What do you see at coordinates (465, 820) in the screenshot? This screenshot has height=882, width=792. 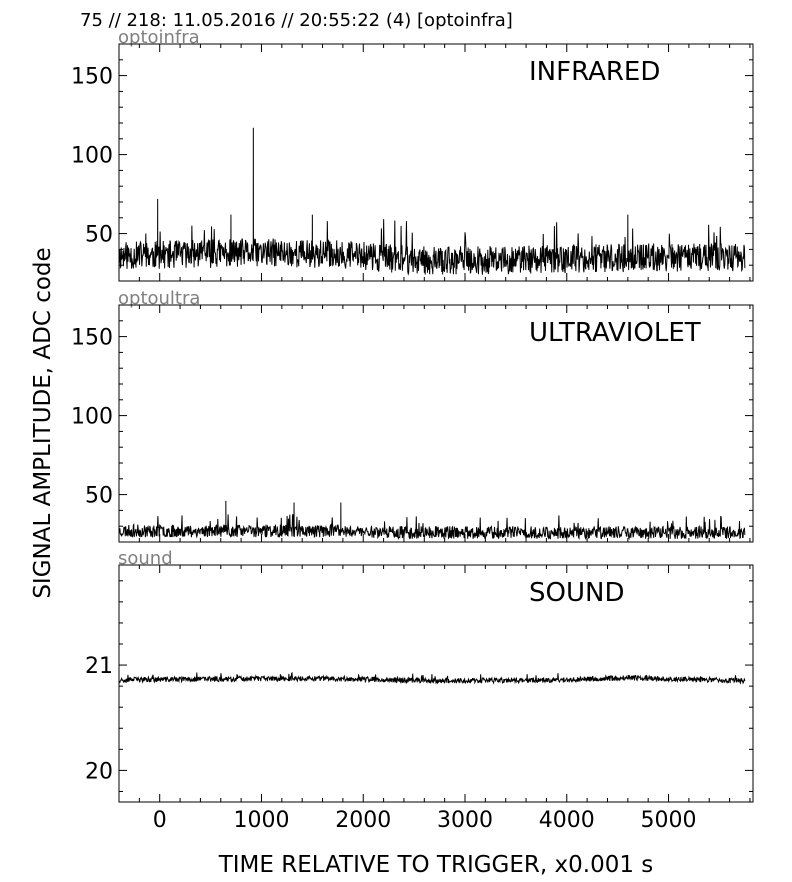 I see `x-tick-label: 3000` at bounding box center [465, 820].